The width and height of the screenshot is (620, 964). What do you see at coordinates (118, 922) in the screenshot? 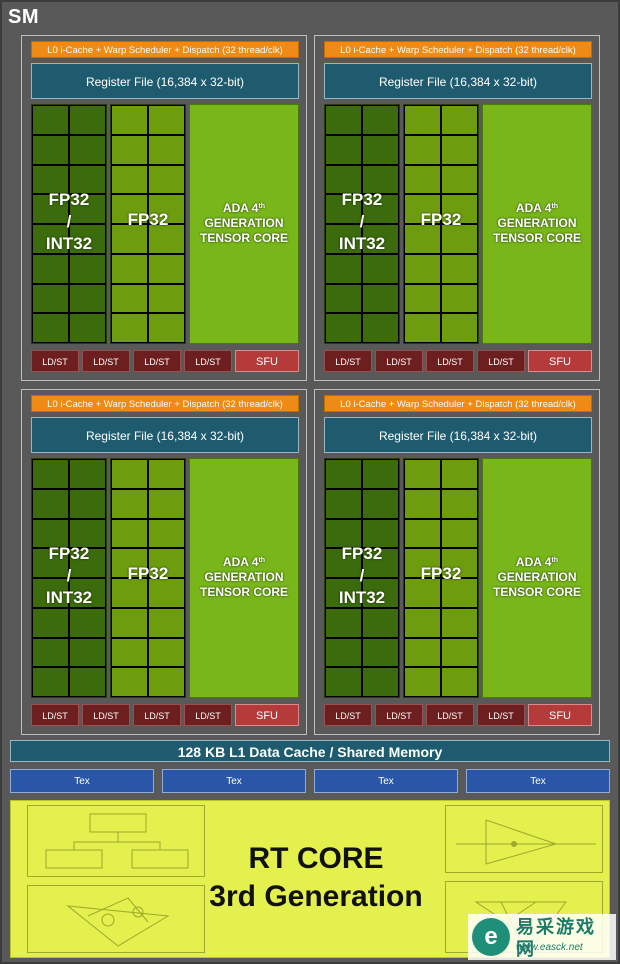
I see `opacity-micromap-icon` at bounding box center [118, 922].